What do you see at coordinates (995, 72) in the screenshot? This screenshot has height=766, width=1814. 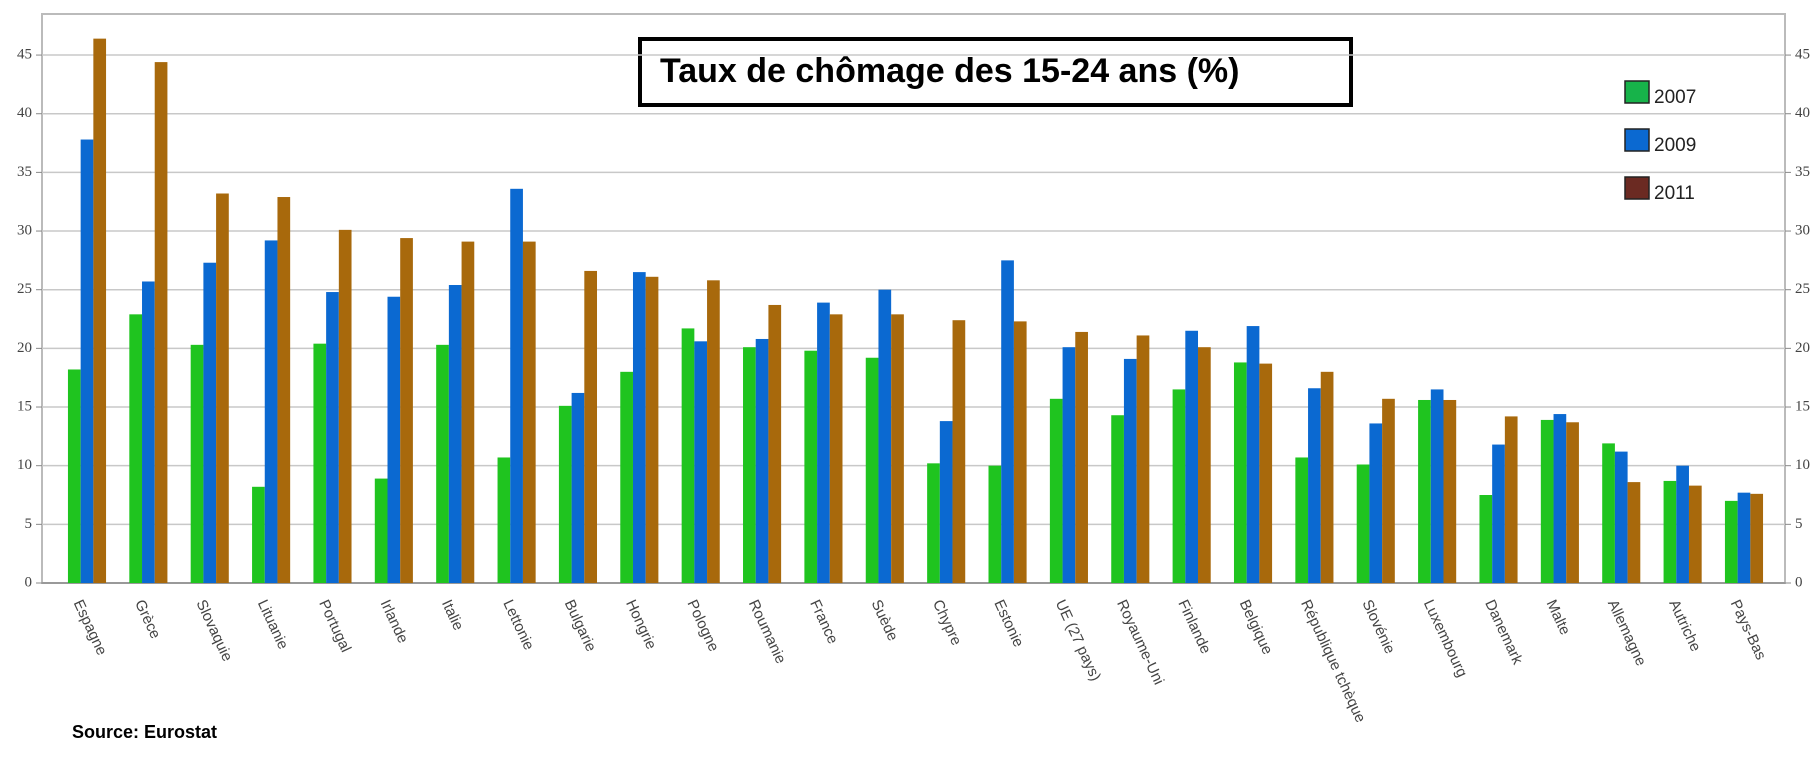 I see `title-box` at bounding box center [995, 72].